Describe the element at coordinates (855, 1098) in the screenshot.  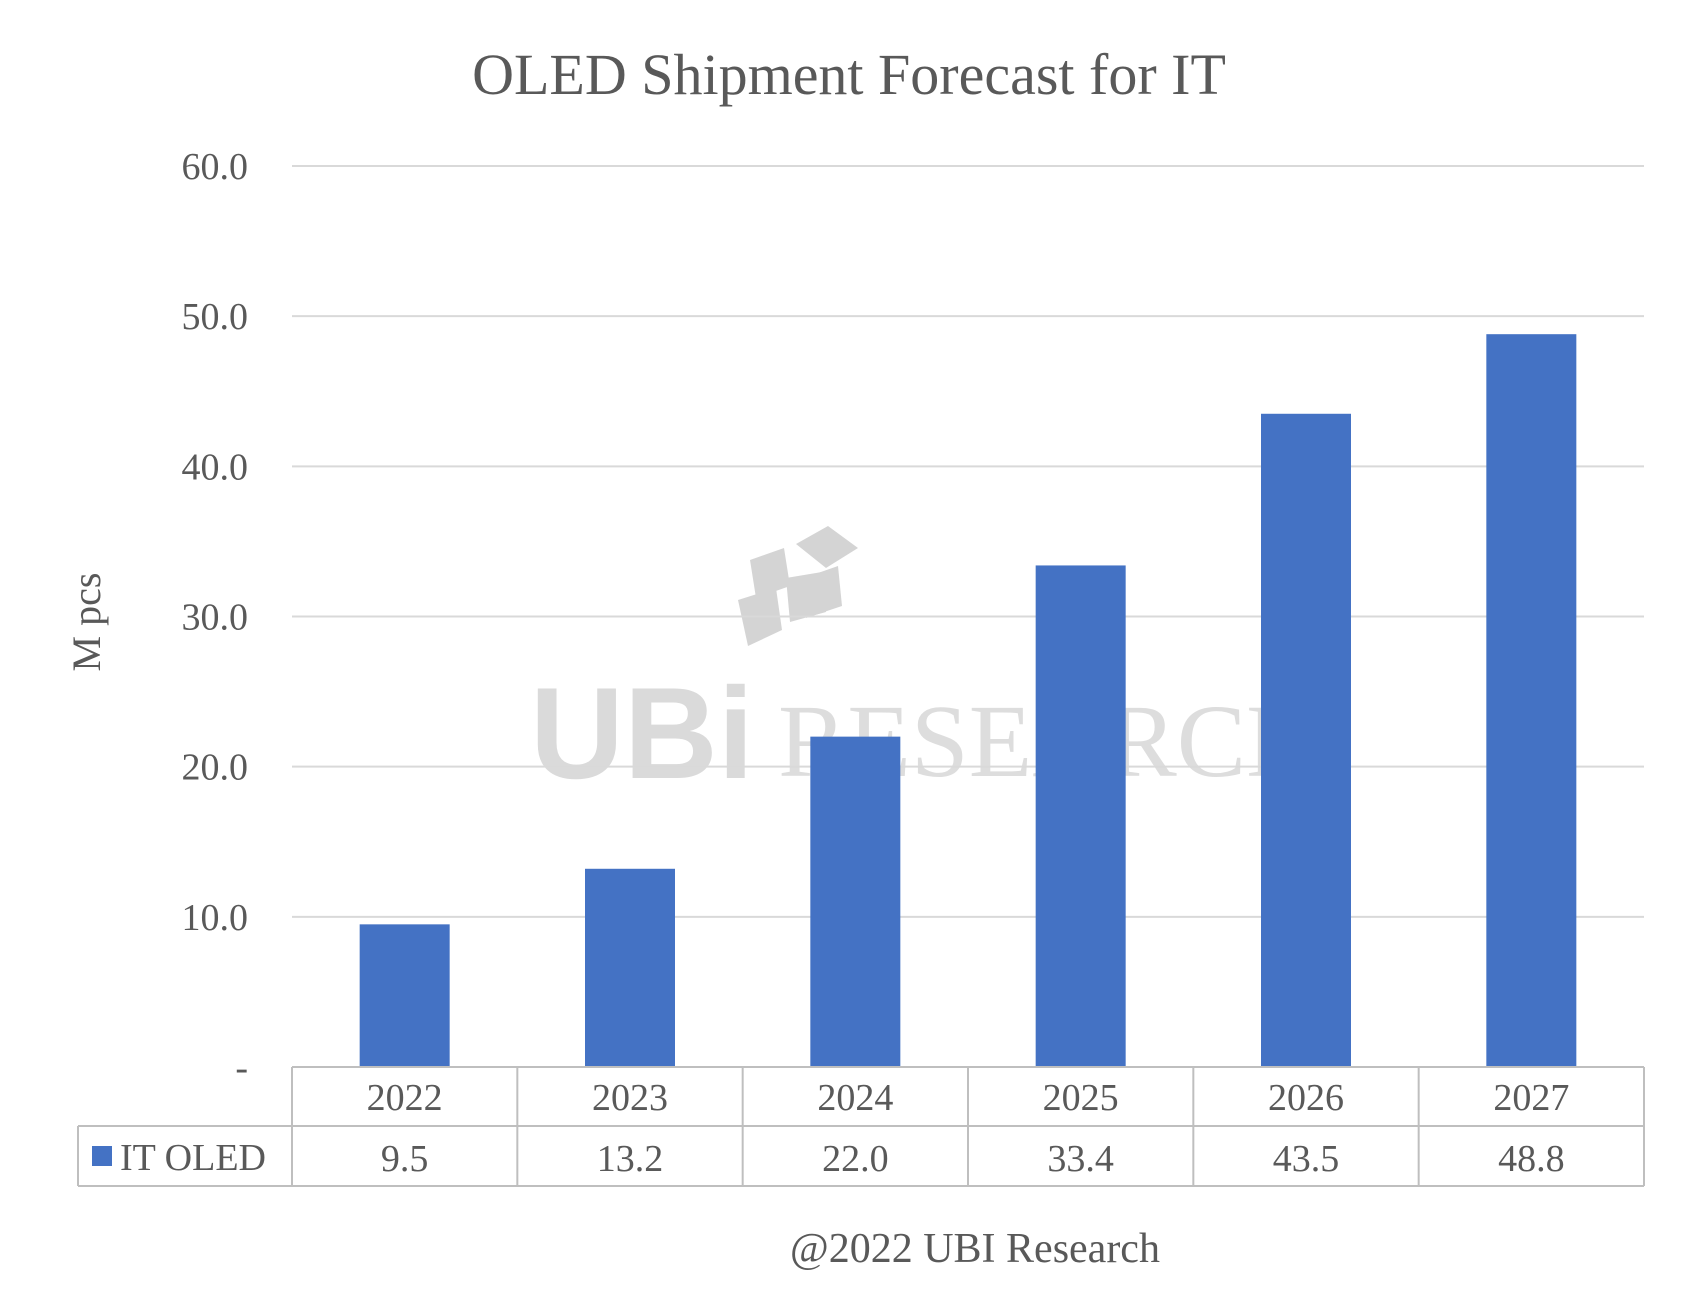
I see `x-tick-label: 2024` at that location.